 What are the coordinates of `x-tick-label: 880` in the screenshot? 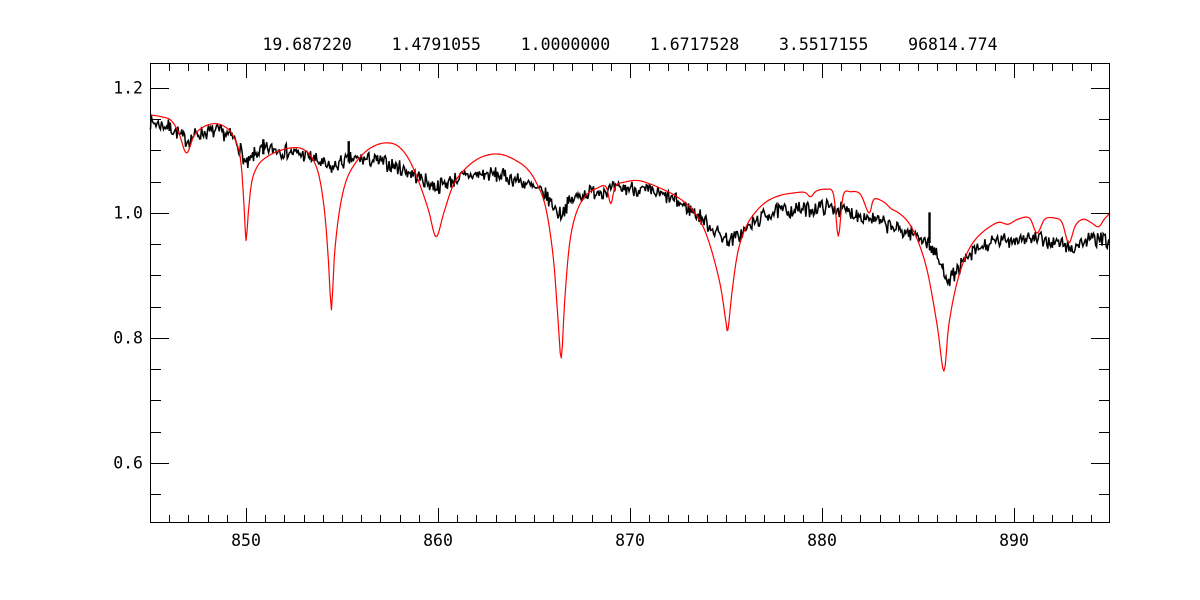 It's located at (822, 540).